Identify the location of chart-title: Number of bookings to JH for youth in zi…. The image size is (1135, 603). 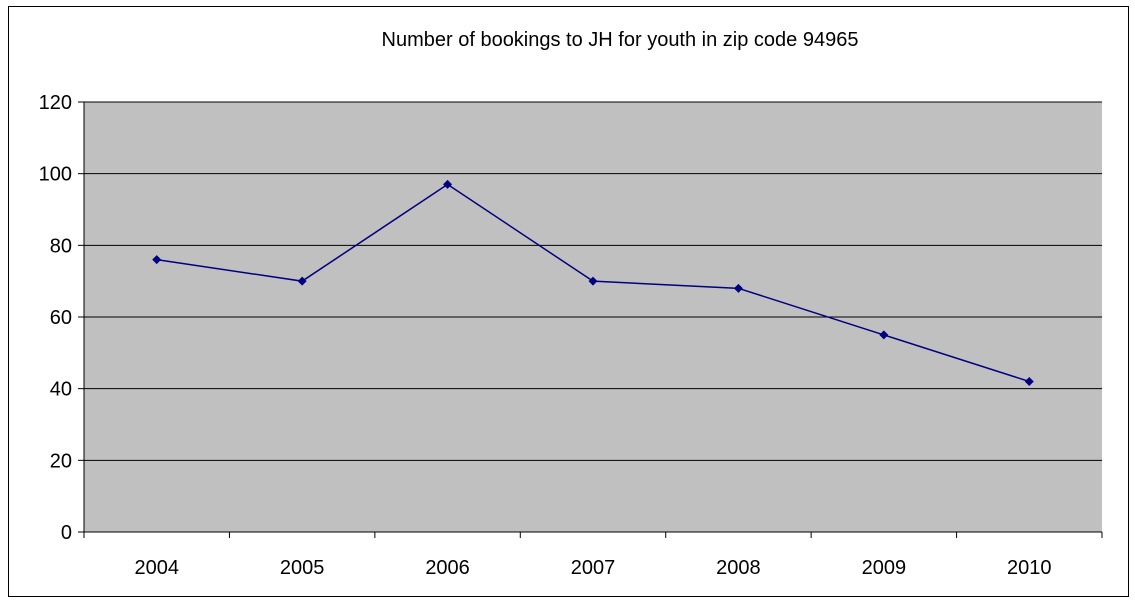
(620, 40).